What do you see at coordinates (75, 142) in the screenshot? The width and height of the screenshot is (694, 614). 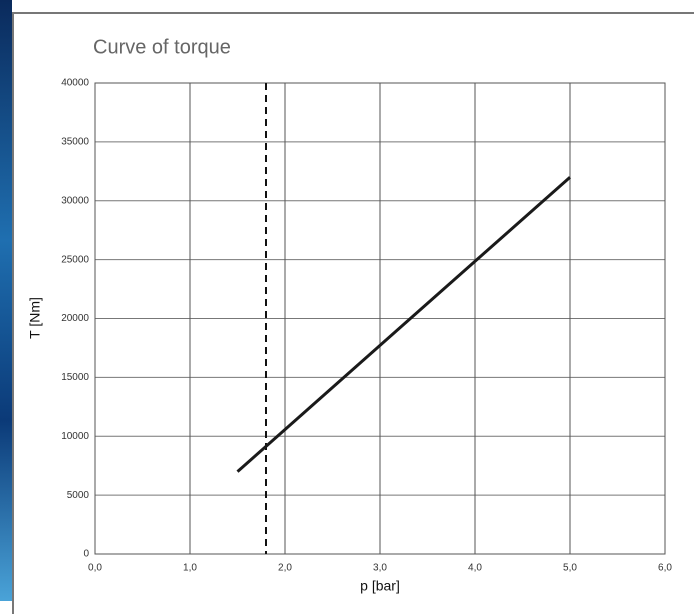 I see `y-tick-label: 35000` at bounding box center [75, 142].